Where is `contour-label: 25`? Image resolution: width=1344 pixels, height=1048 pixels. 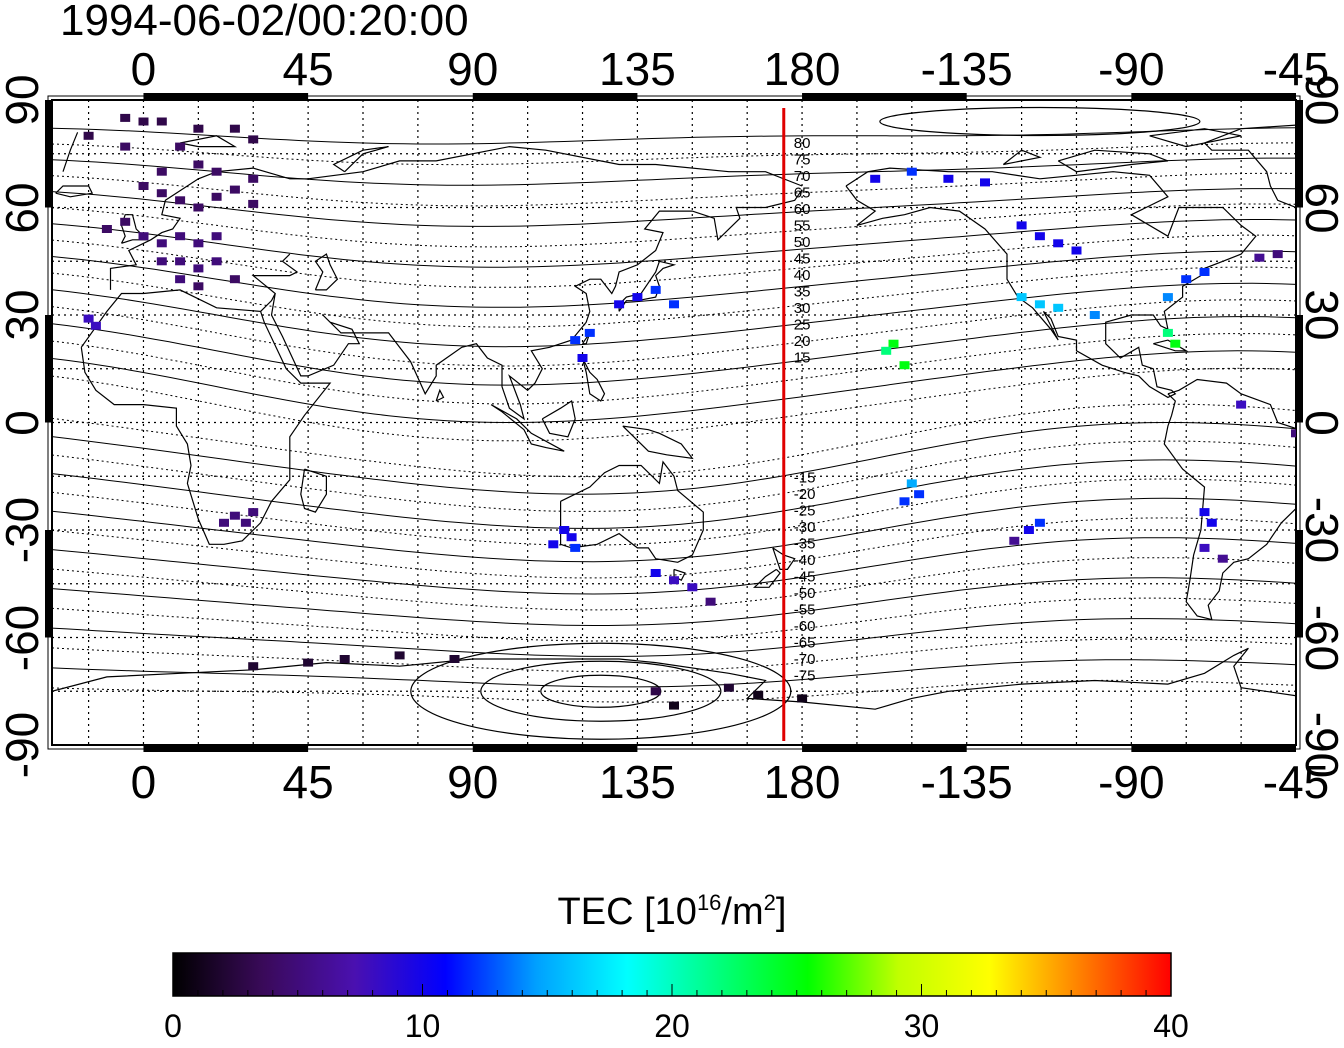
contour-label: 25 is located at coordinates (802, 324).